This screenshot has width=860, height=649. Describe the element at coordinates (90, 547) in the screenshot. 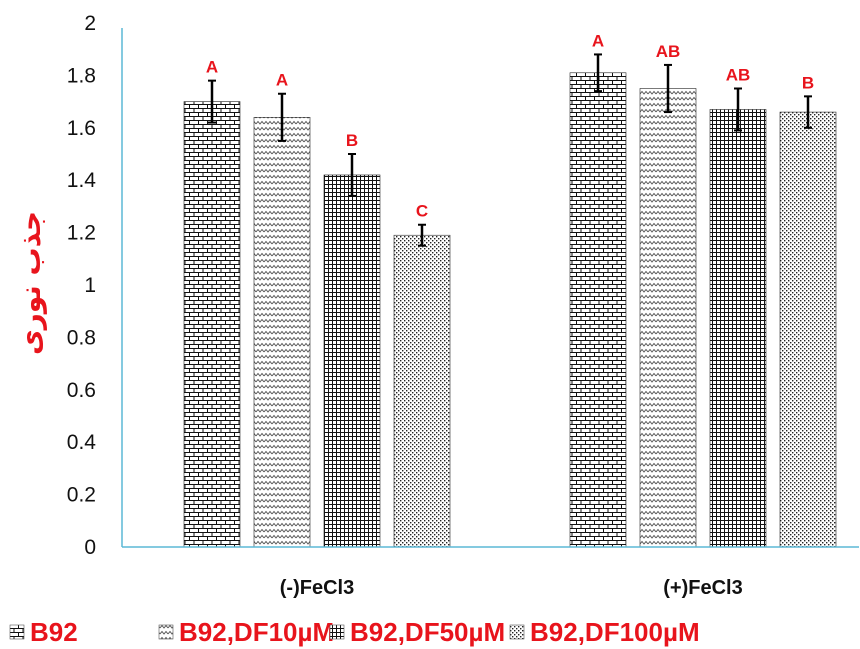

I see `y-tick-label: 0` at that location.